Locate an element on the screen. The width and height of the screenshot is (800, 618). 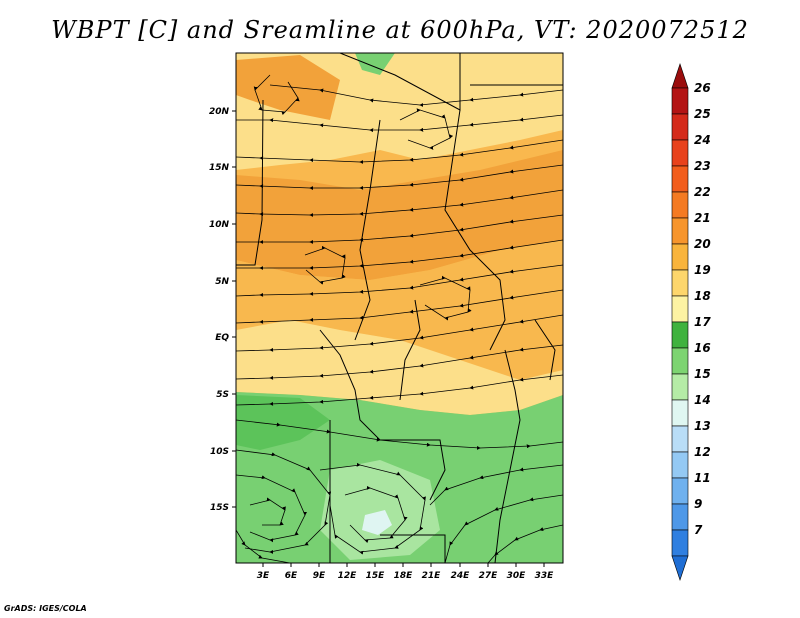
lat-label: 20N is located at coordinates (219, 112).